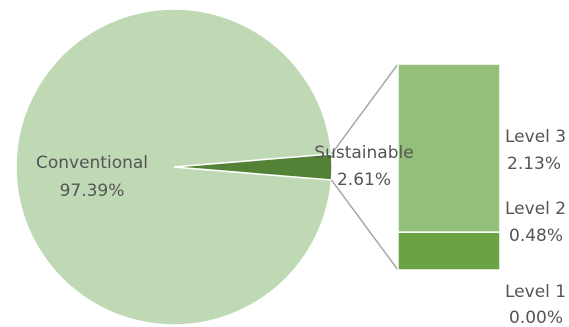 The height and width of the screenshot is (327, 569). I want to click on segment-label-level-1: Level 1, so click(535, 292).